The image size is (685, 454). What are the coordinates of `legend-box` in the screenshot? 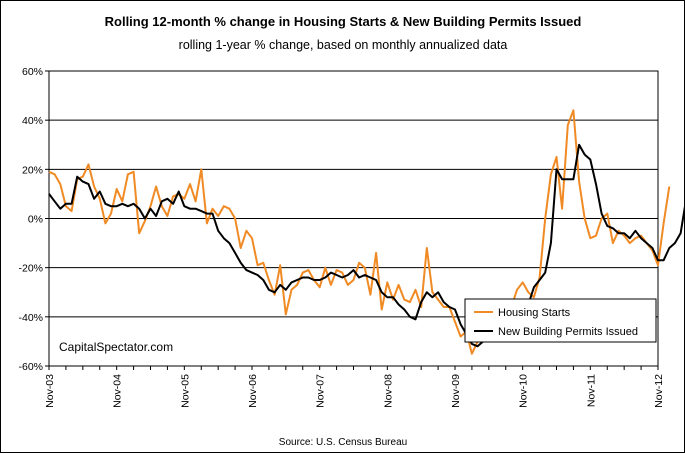 It's located at (560, 320).